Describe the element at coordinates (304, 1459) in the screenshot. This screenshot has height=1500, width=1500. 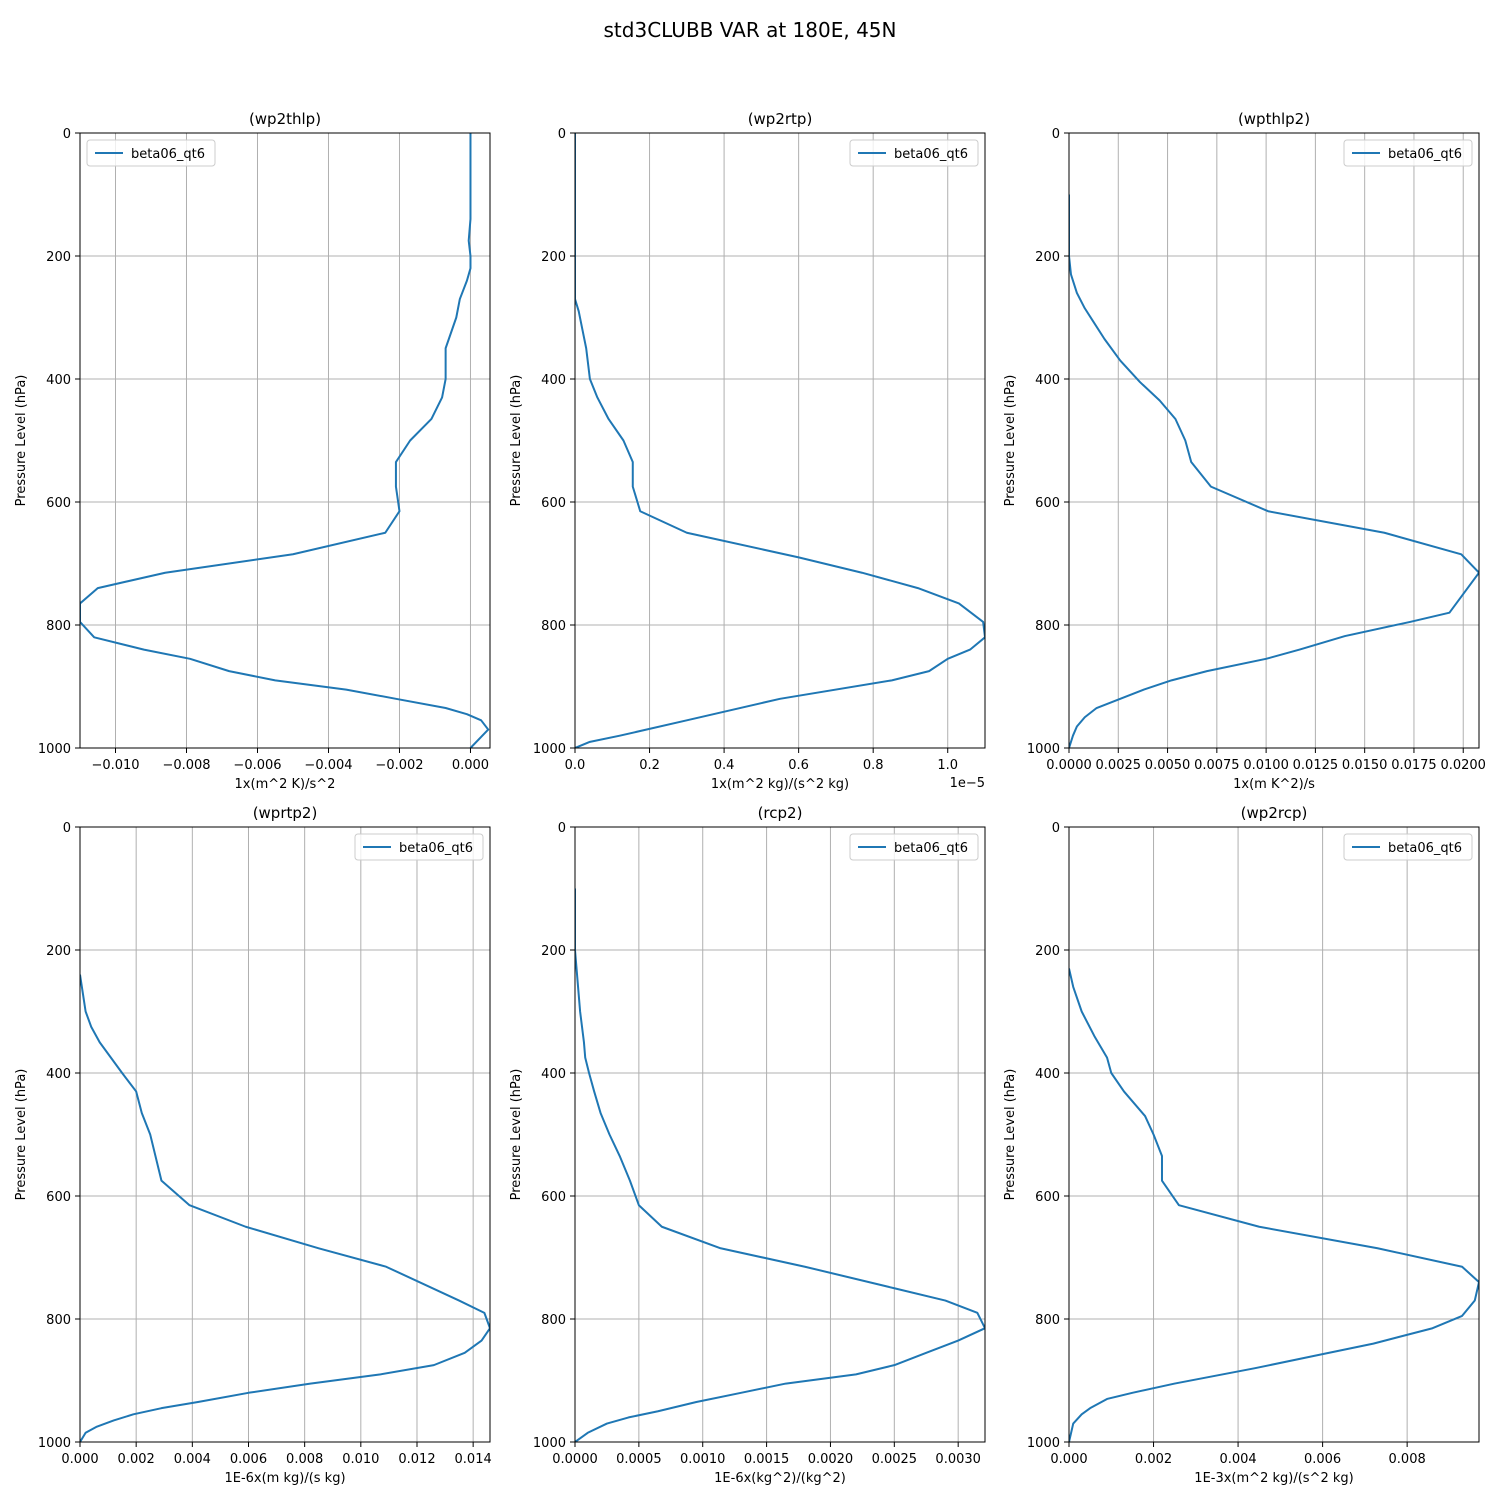
I see `x-tick-label: 0.008` at that location.